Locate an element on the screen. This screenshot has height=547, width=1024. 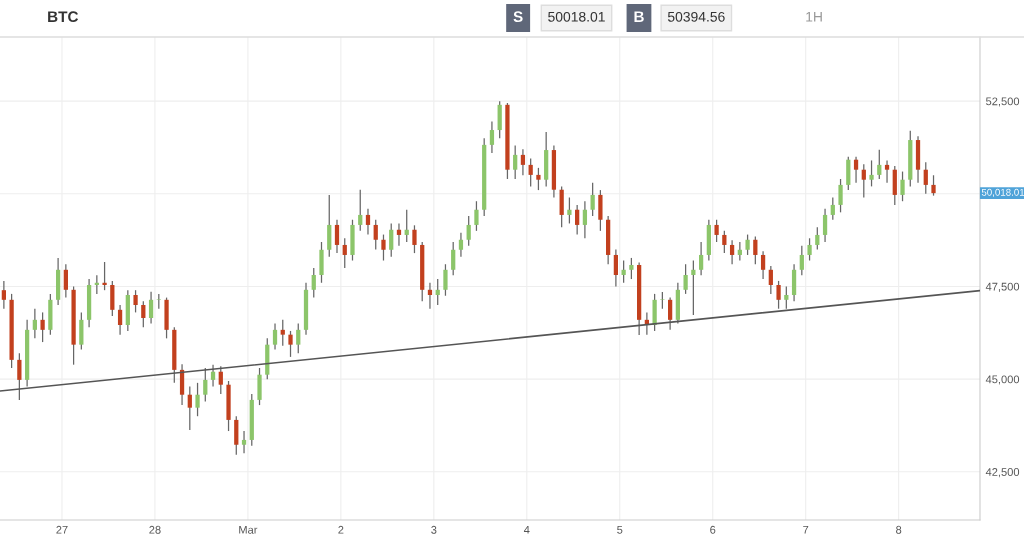
y-tick-label: 45,000 is located at coordinates (1002, 380).